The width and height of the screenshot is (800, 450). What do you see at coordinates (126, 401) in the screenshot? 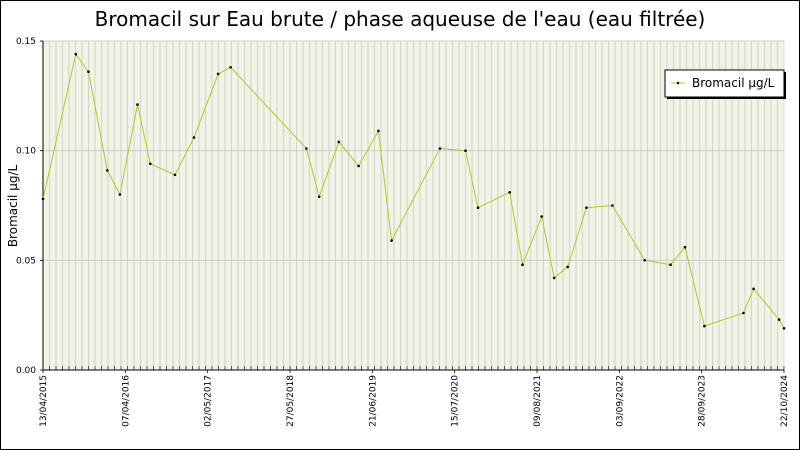
I see `x-tick-label: 07/04/2016` at bounding box center [126, 401].